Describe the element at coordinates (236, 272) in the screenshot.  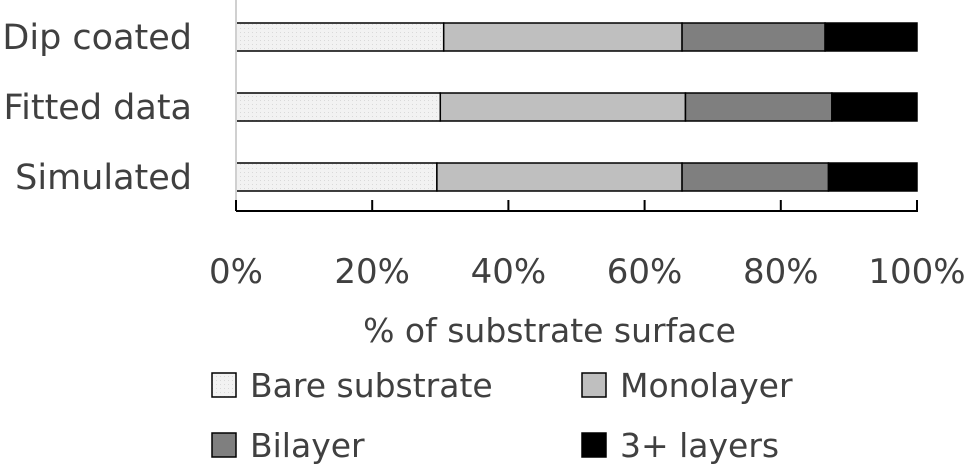
I see `x-tick-label: 0%` at that location.